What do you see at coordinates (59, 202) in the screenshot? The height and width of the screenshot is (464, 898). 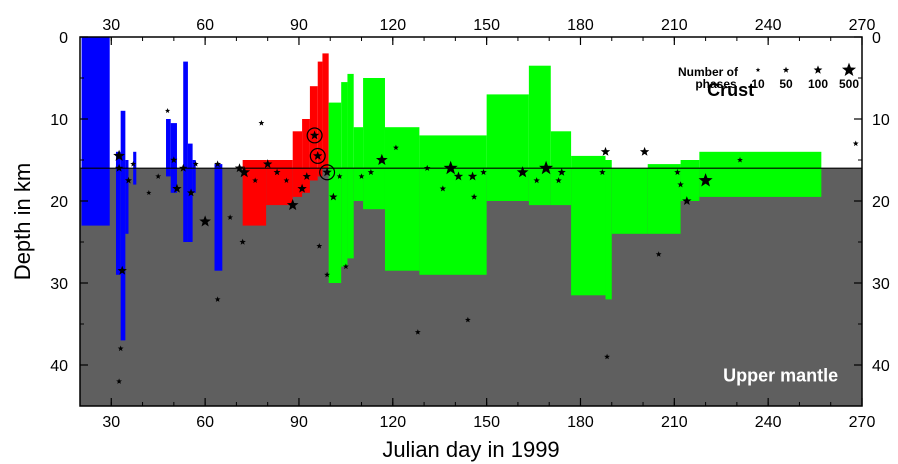 I see `y-tick-label-left: 20` at bounding box center [59, 202].